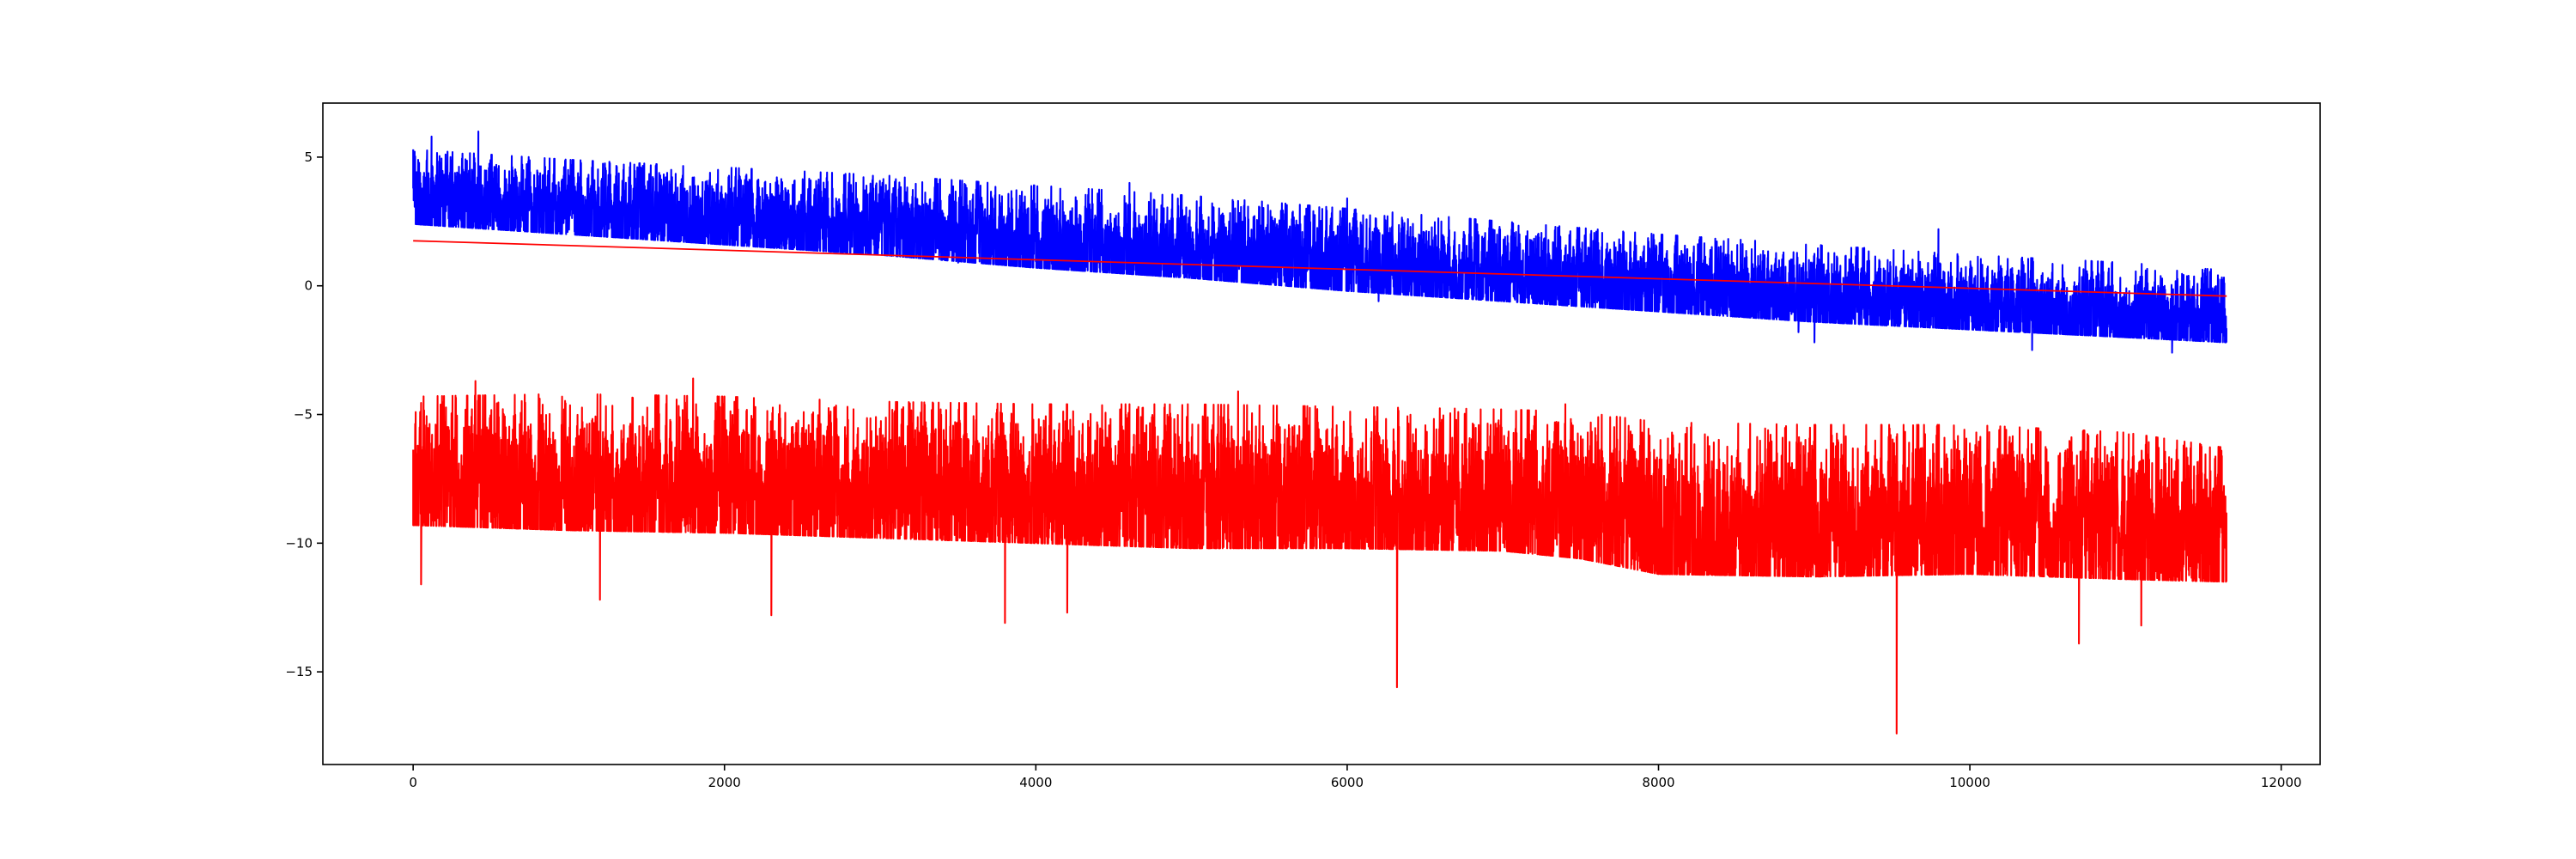 Image resolution: width=2576 pixels, height=859 pixels. What do you see at coordinates (1035, 783) in the screenshot?
I see `x-tick-label-4000: 4000` at bounding box center [1035, 783].